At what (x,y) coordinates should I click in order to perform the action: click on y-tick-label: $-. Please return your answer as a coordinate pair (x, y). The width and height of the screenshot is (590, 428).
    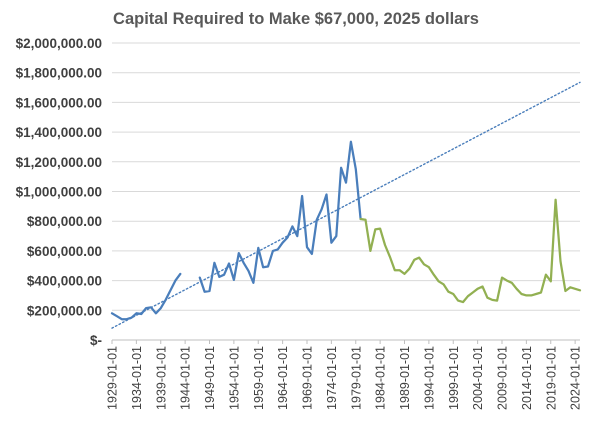
    Looking at the image, I should click on (96, 340).